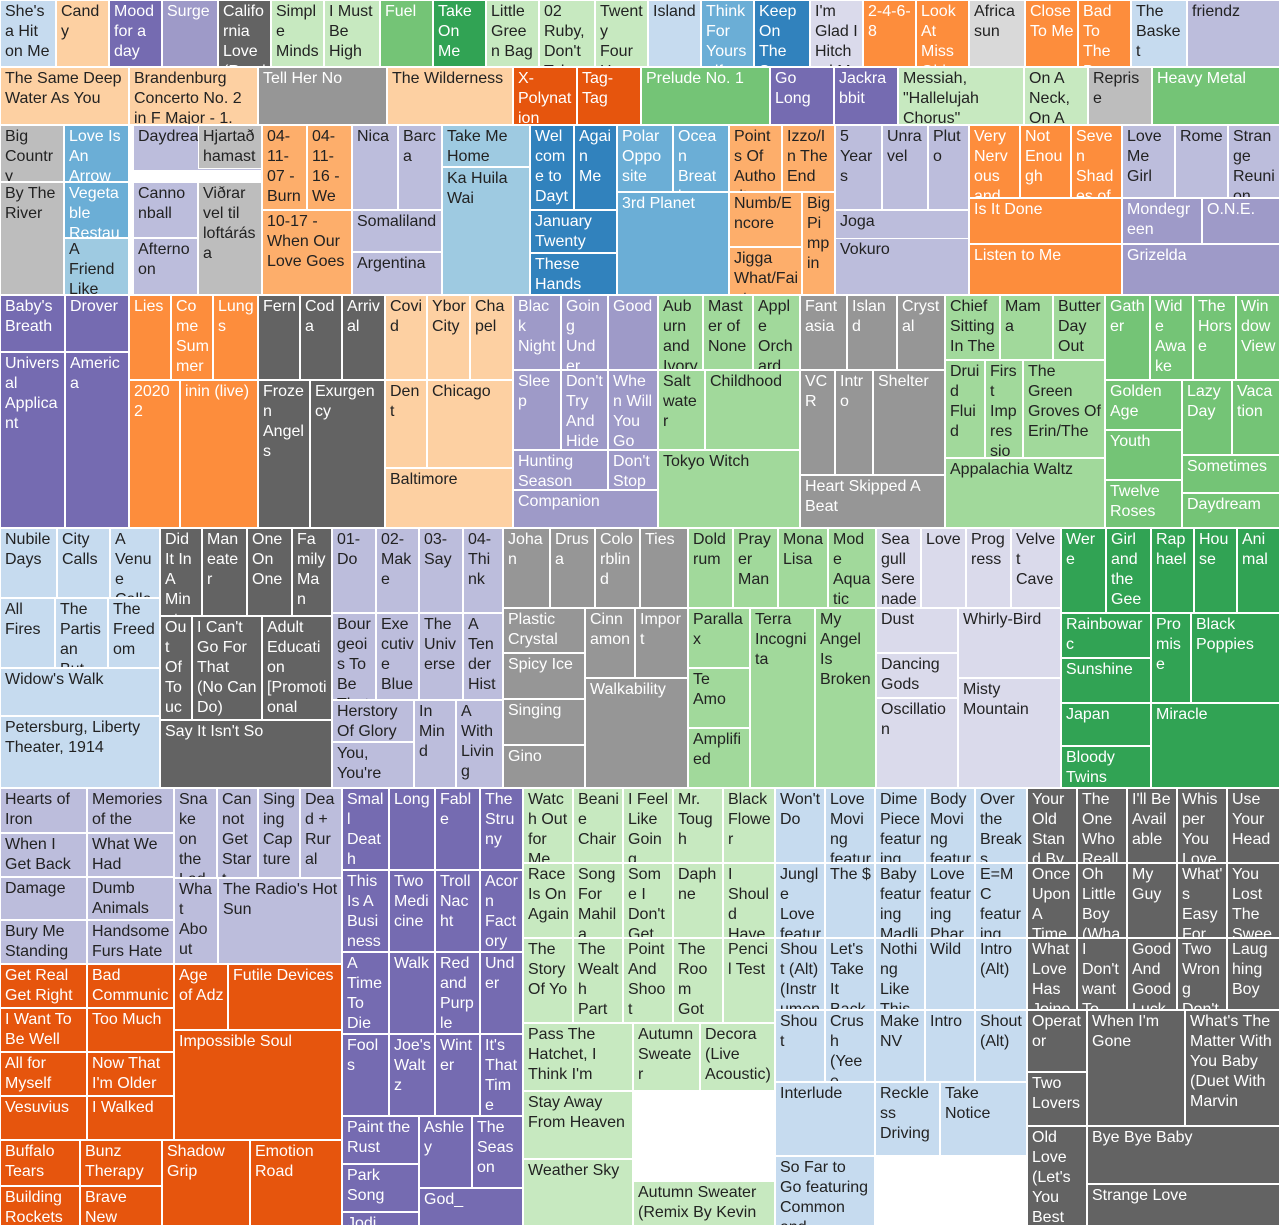 The height and width of the screenshot is (1226, 1280). I want to click on treemap-cell: Intro, so click(854, 422).